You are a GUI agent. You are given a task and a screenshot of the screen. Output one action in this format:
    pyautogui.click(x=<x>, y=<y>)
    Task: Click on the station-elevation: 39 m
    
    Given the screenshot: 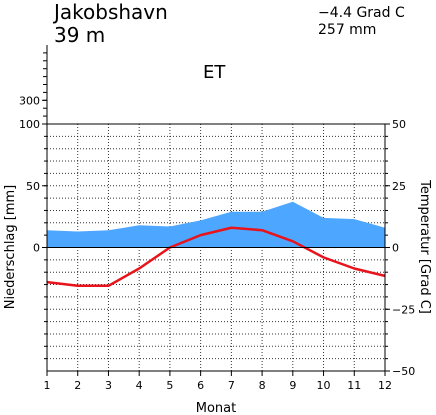 What is the action you would take?
    pyautogui.click(x=79, y=35)
    